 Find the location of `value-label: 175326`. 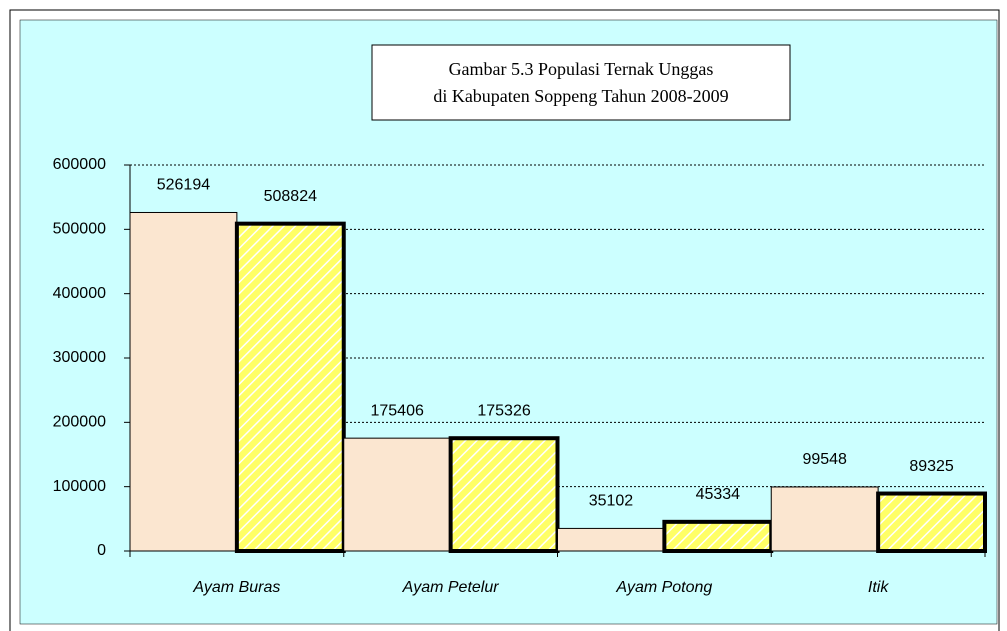

value-label: 175326 is located at coordinates (503, 410).